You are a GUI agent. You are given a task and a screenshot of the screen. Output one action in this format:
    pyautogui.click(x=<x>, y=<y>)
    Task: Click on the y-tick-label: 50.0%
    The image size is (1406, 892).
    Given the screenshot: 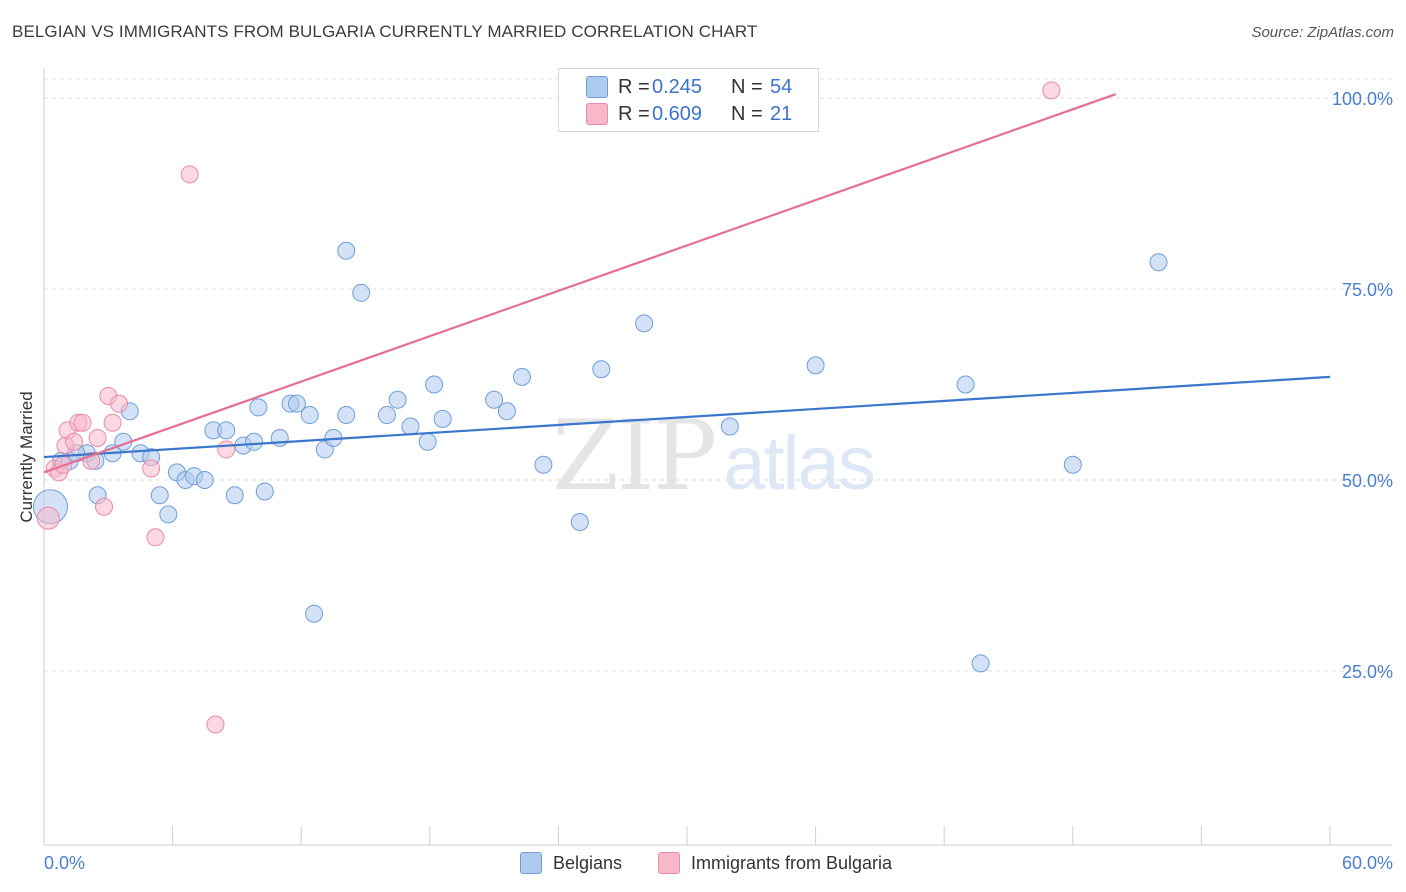 What is the action you would take?
    pyautogui.click(x=1367, y=481)
    